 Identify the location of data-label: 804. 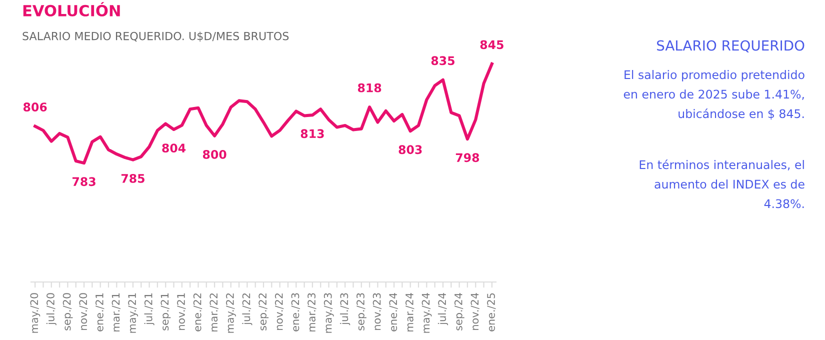
(174, 148).